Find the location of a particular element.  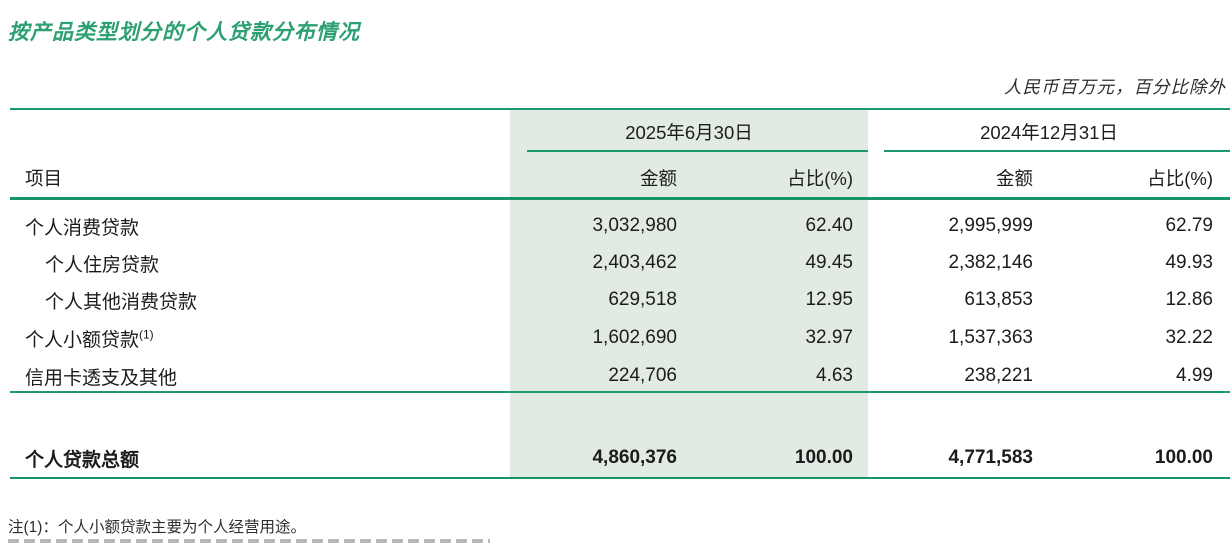

amount-2024: 238,221 is located at coordinates (998, 375).